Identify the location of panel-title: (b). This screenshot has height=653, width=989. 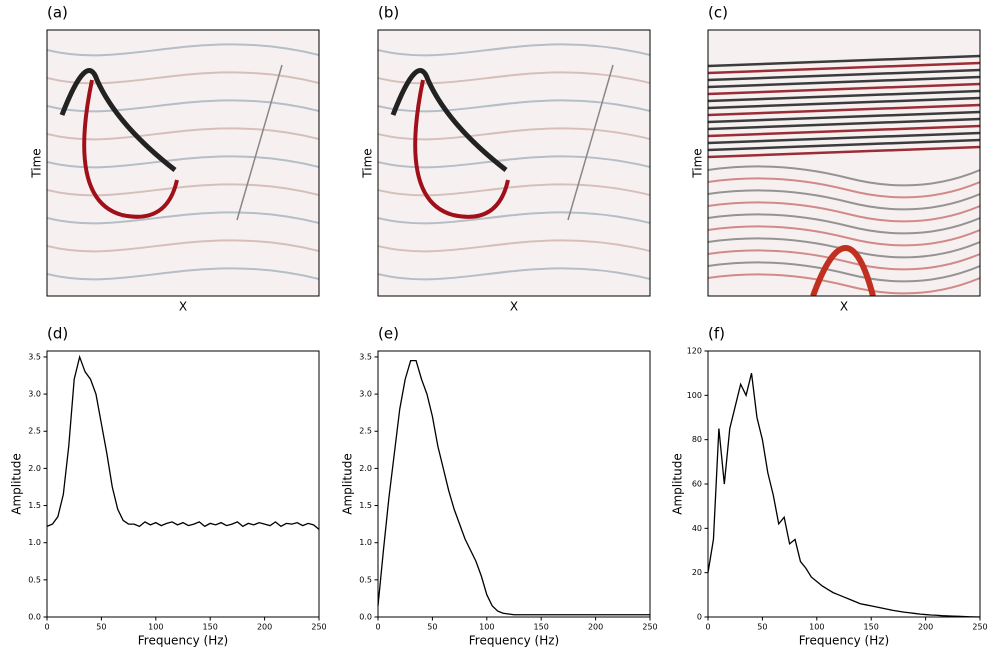
(388, 13).